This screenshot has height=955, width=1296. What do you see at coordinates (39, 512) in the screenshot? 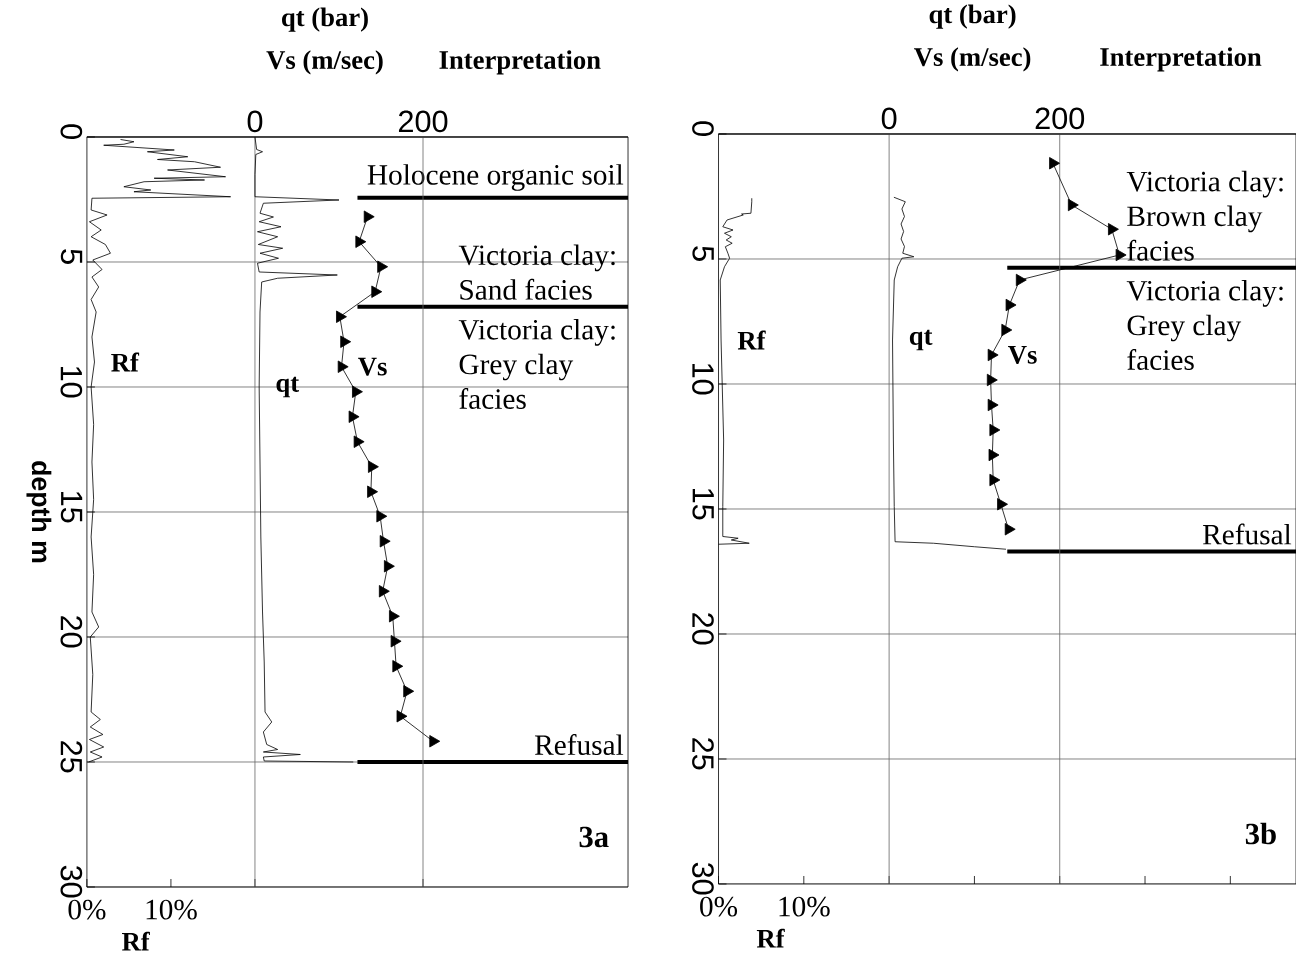
I see `y-axis-title: depth m` at bounding box center [39, 512].